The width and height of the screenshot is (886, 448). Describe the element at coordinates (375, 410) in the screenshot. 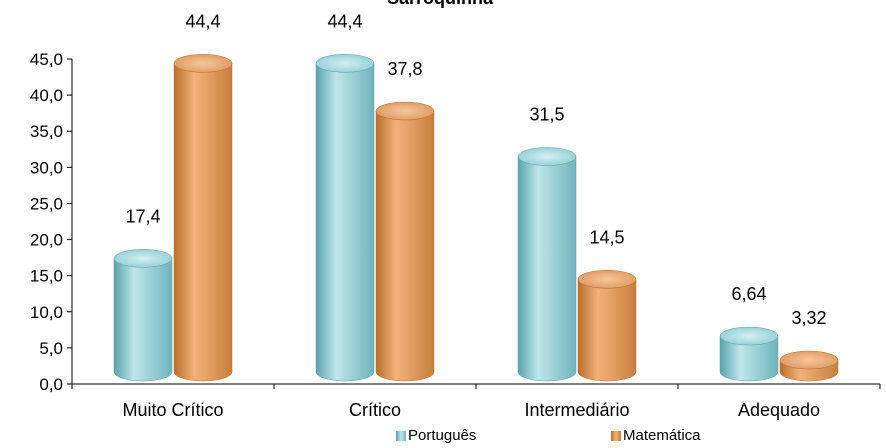

I see `x-category-label: Crítico` at that location.